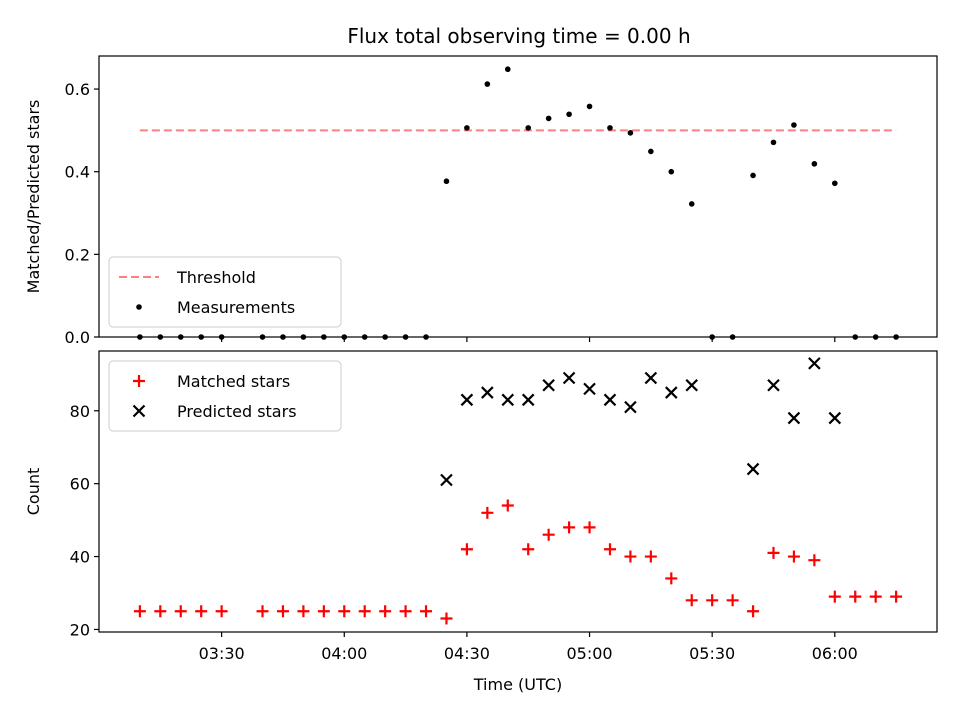 The image size is (960, 724). I want to click on y-axis-label: Count, so click(33, 492).